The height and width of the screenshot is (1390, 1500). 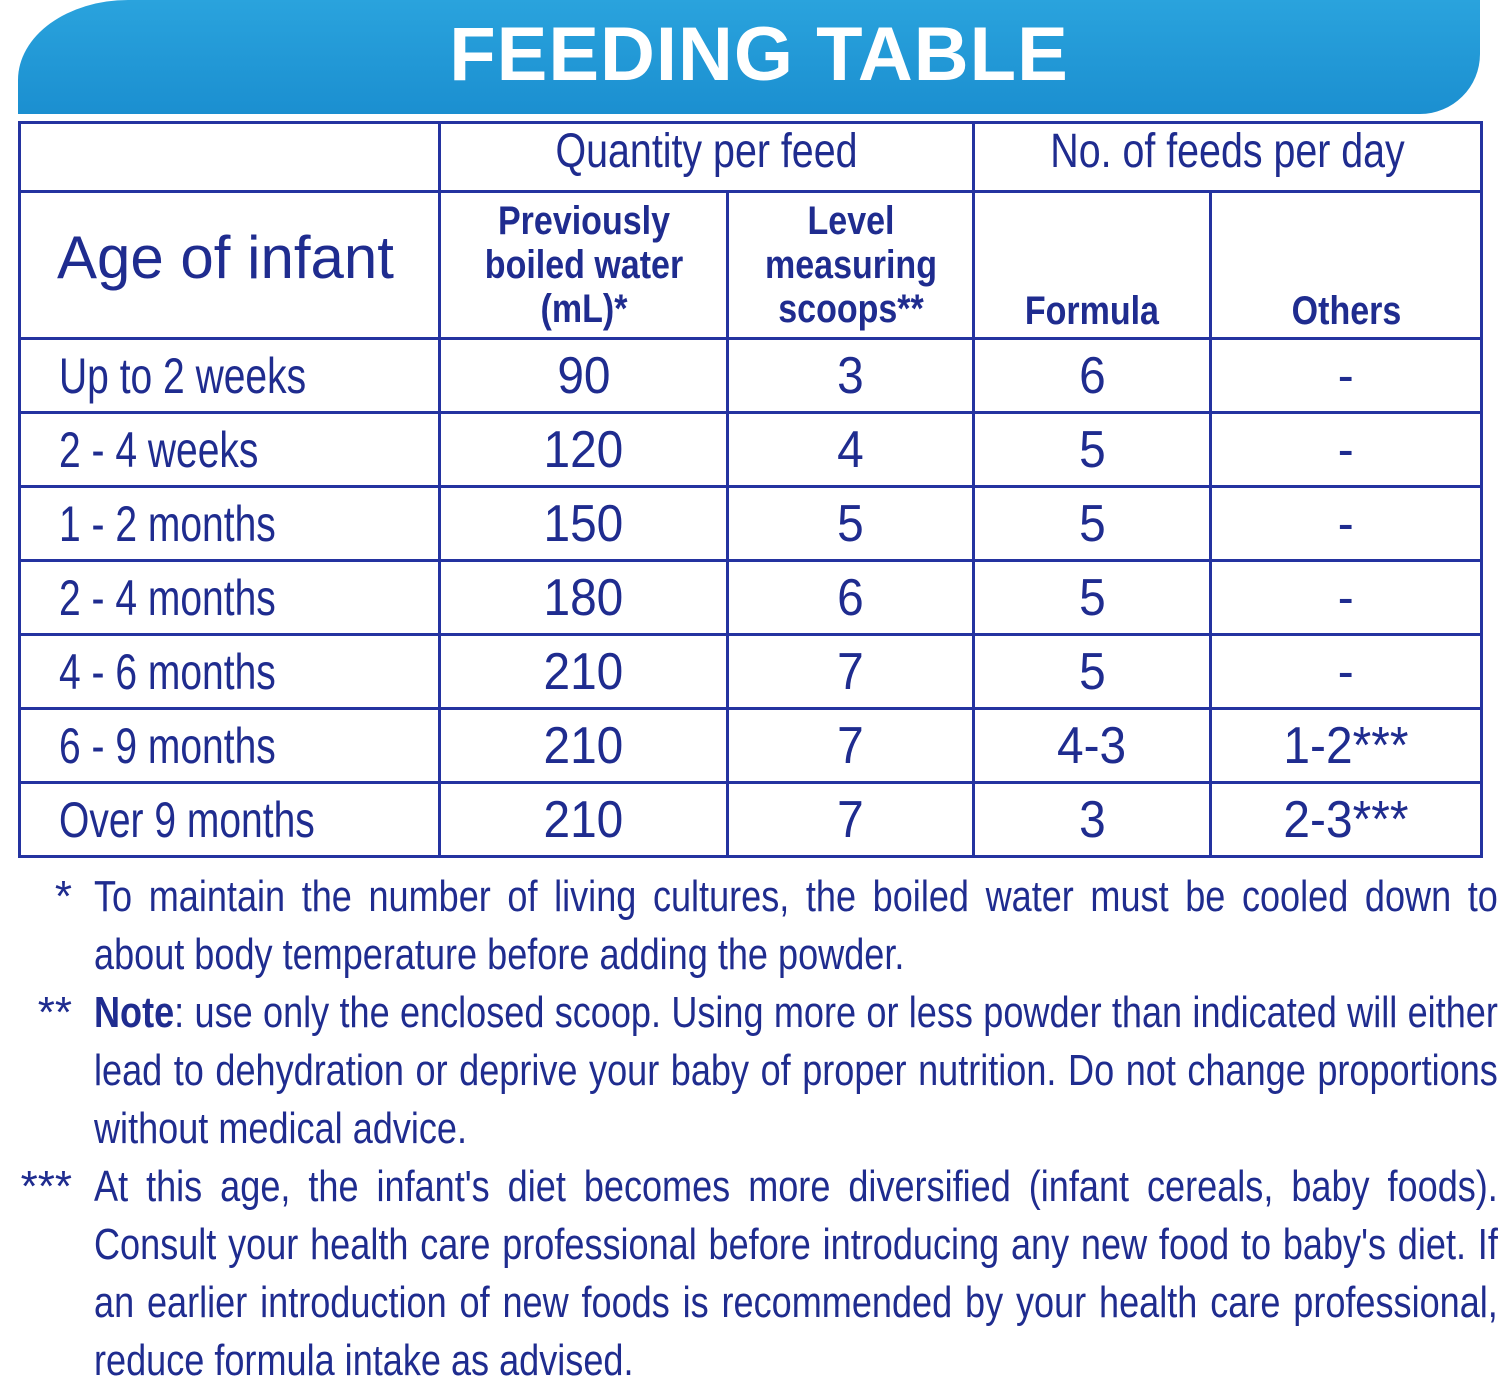 What do you see at coordinates (850, 449) in the screenshot?
I see `scoops-cell: 4` at bounding box center [850, 449].